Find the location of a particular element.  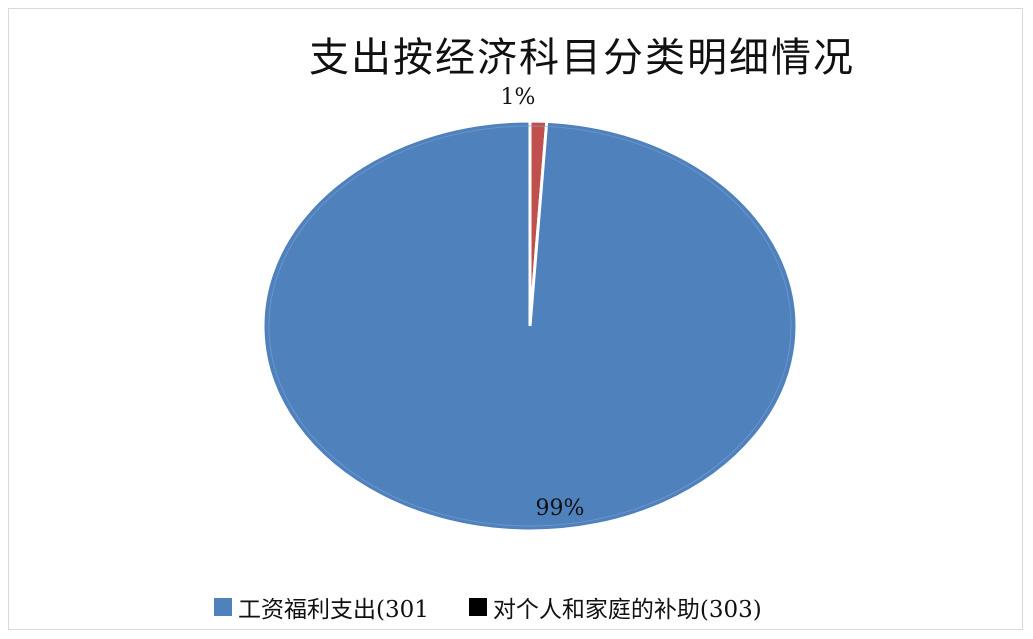

legend: 工资福利支出(301 对个人和家庭的补助(303) is located at coordinates (508, 607).